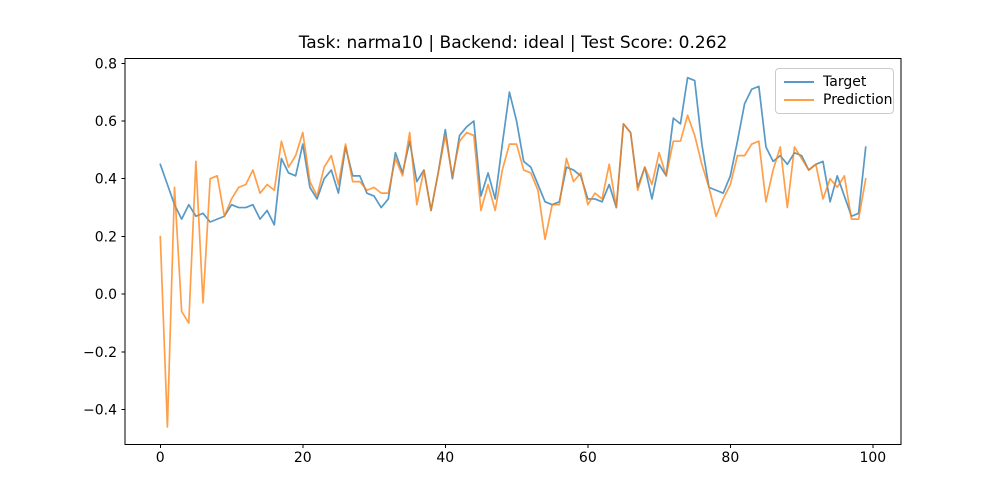  Describe the element at coordinates (799, 100) in the screenshot. I see `prediction-line-swatch` at that location.